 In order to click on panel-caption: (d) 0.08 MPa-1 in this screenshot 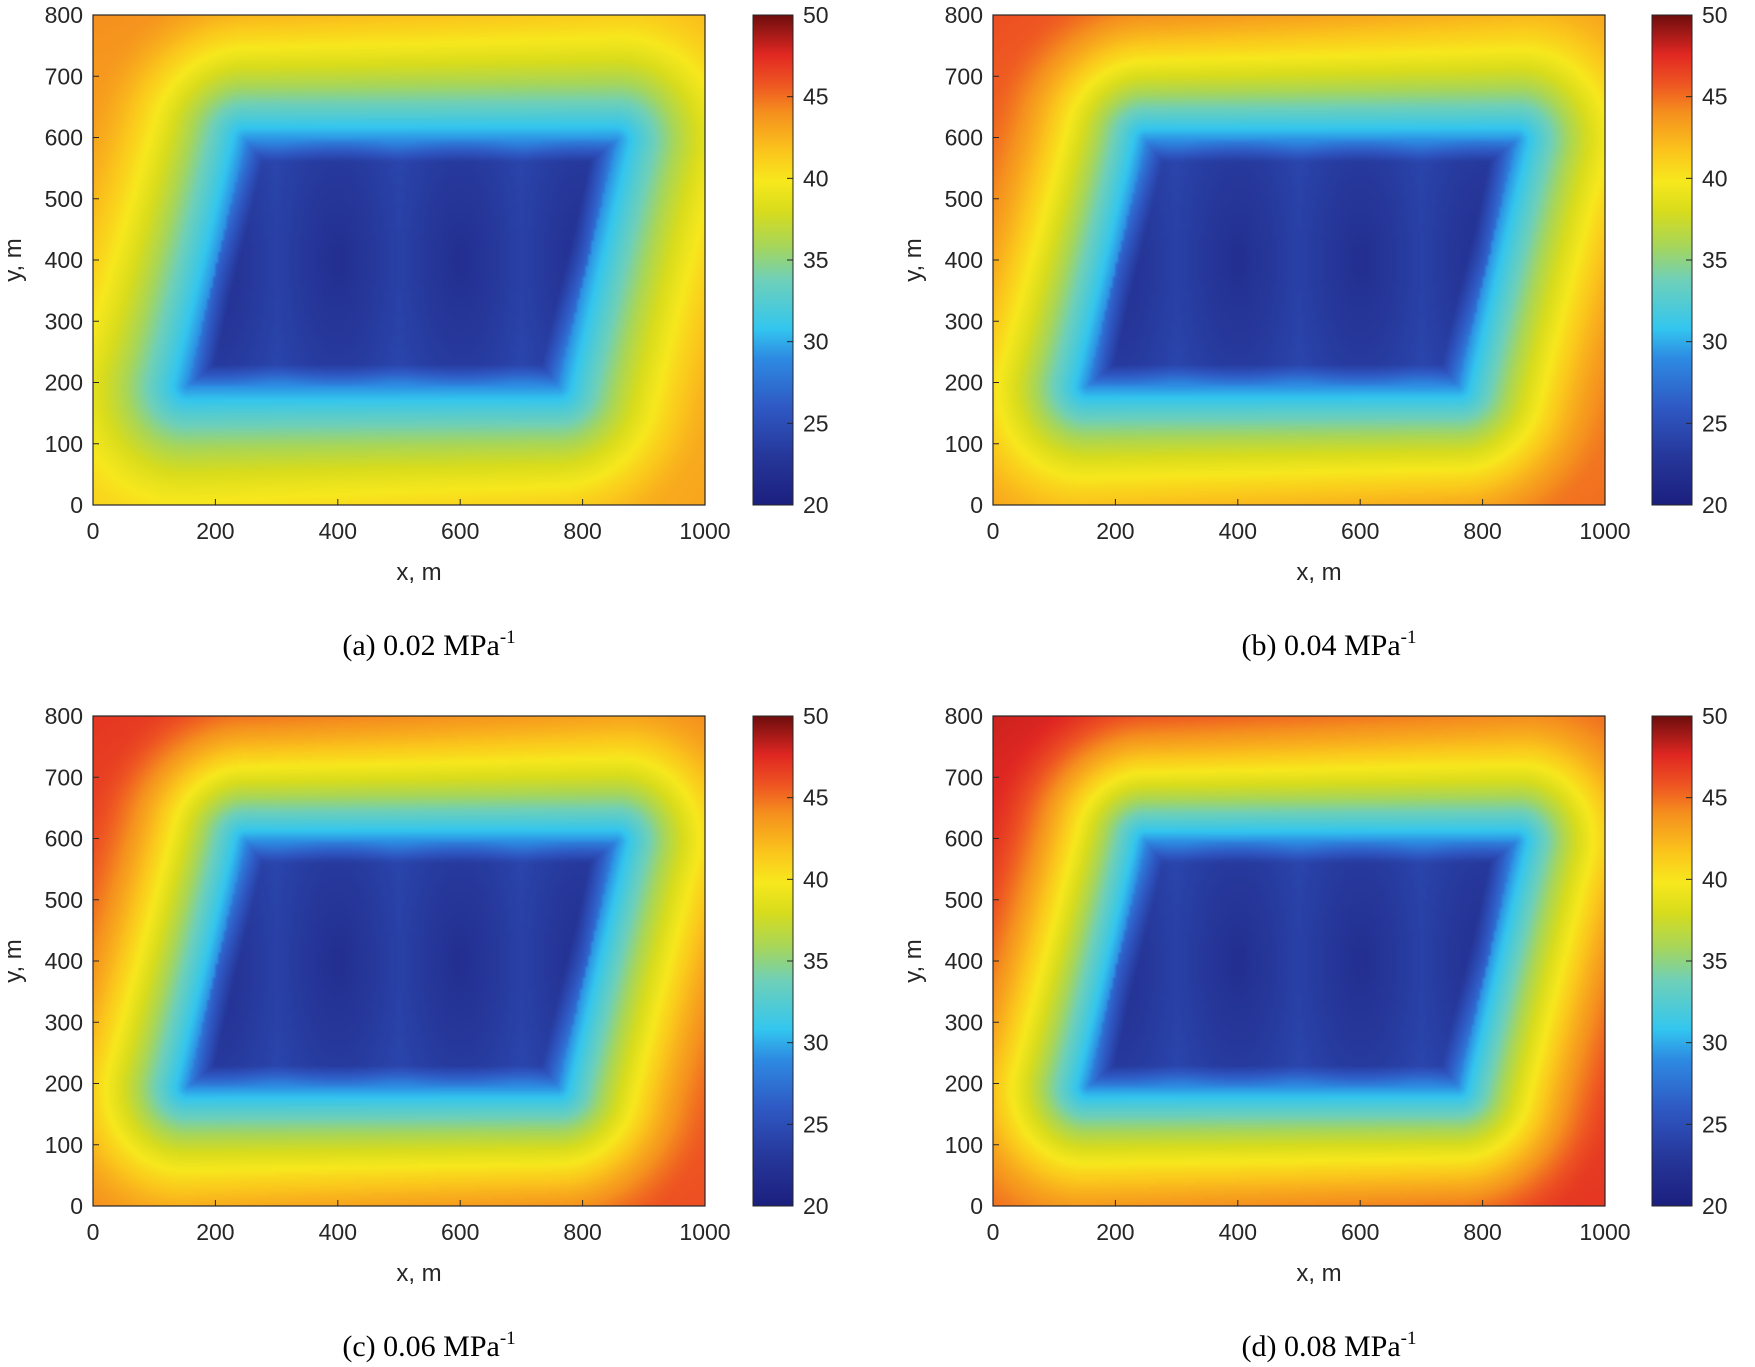, I will do `click(1329, 1345)`.